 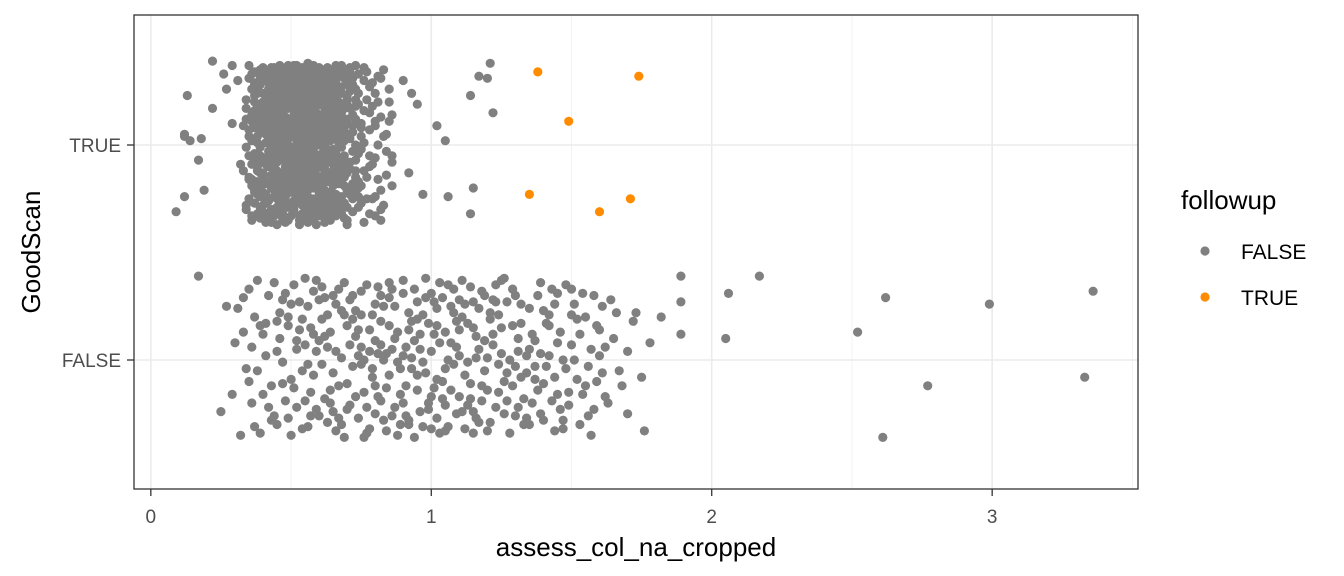 What do you see at coordinates (1205, 251) in the screenshot?
I see `legend-key` at bounding box center [1205, 251].